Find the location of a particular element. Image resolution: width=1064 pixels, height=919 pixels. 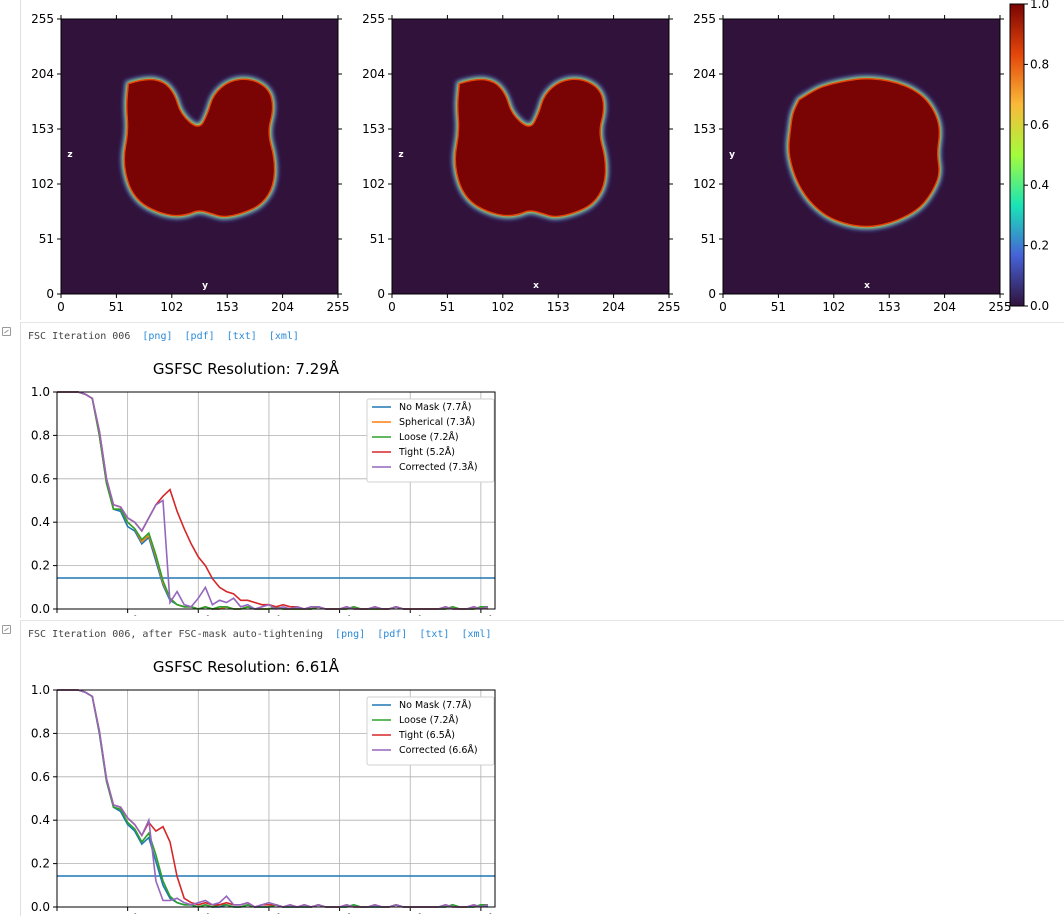

vertical-axis-letter: y is located at coordinates (732, 155).